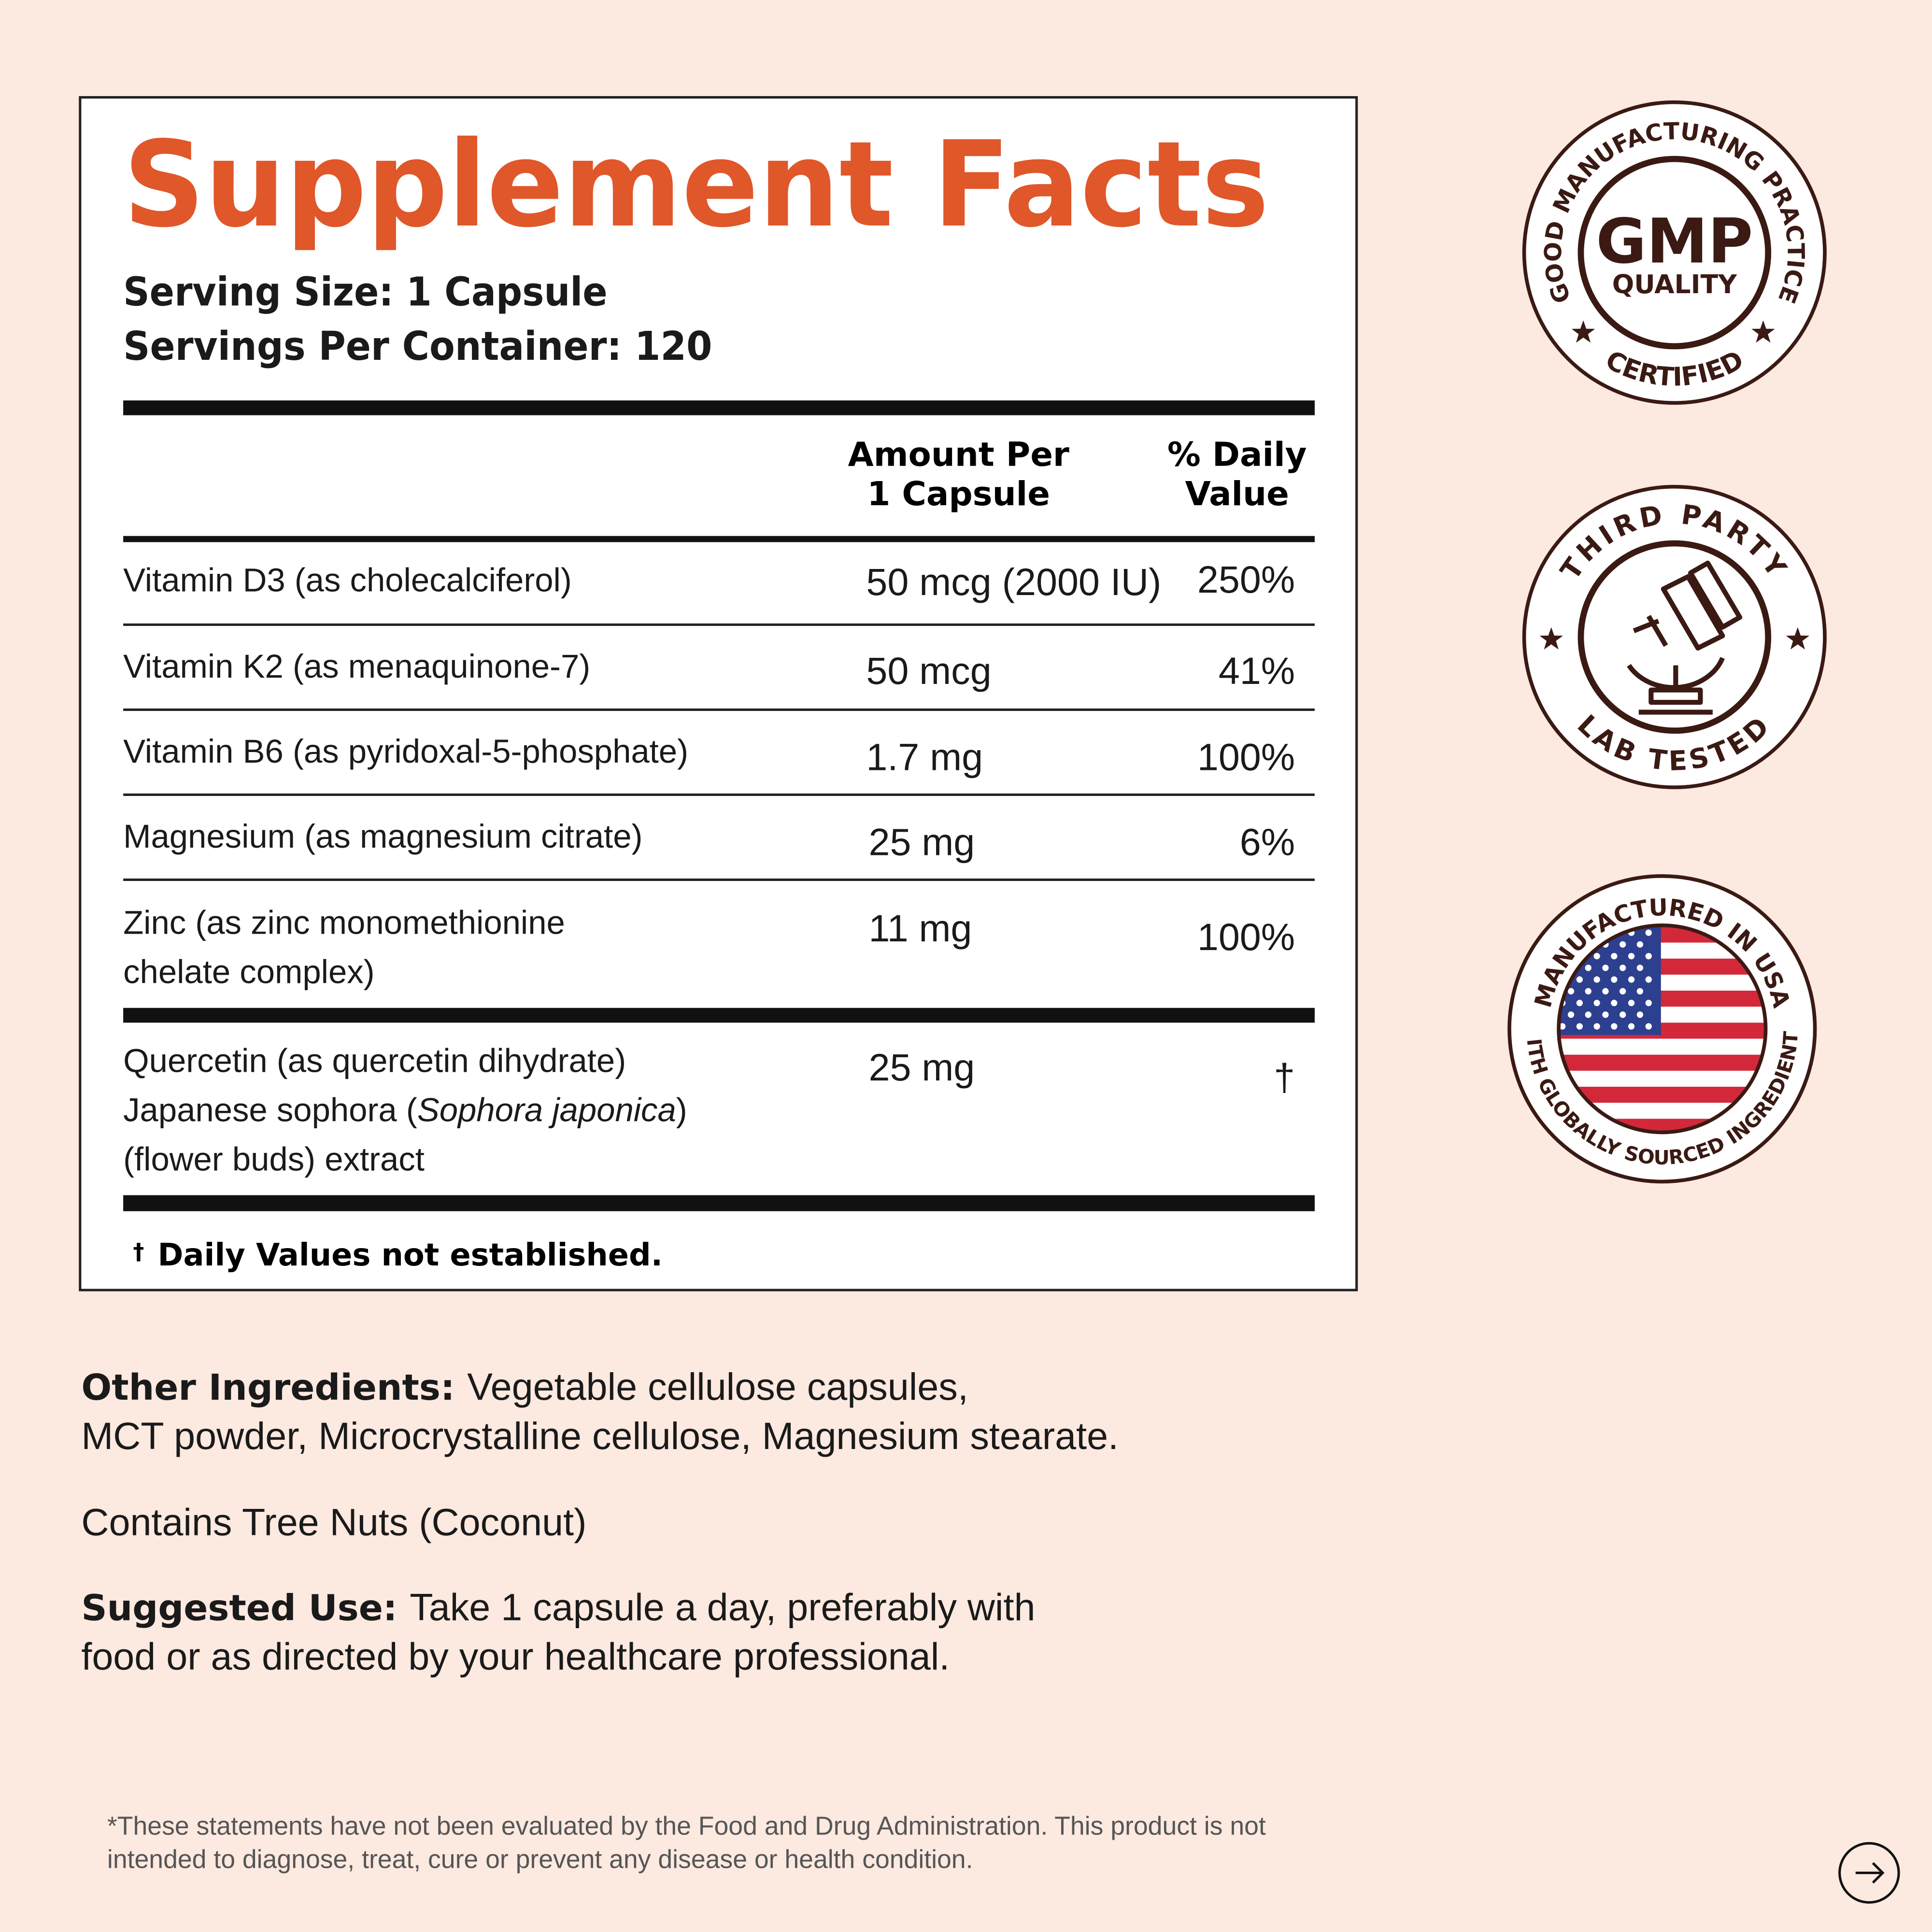 This screenshot has height=1932, width=1932. What do you see at coordinates (1284, 1077) in the screenshot?
I see `nutrient-dv: †` at bounding box center [1284, 1077].